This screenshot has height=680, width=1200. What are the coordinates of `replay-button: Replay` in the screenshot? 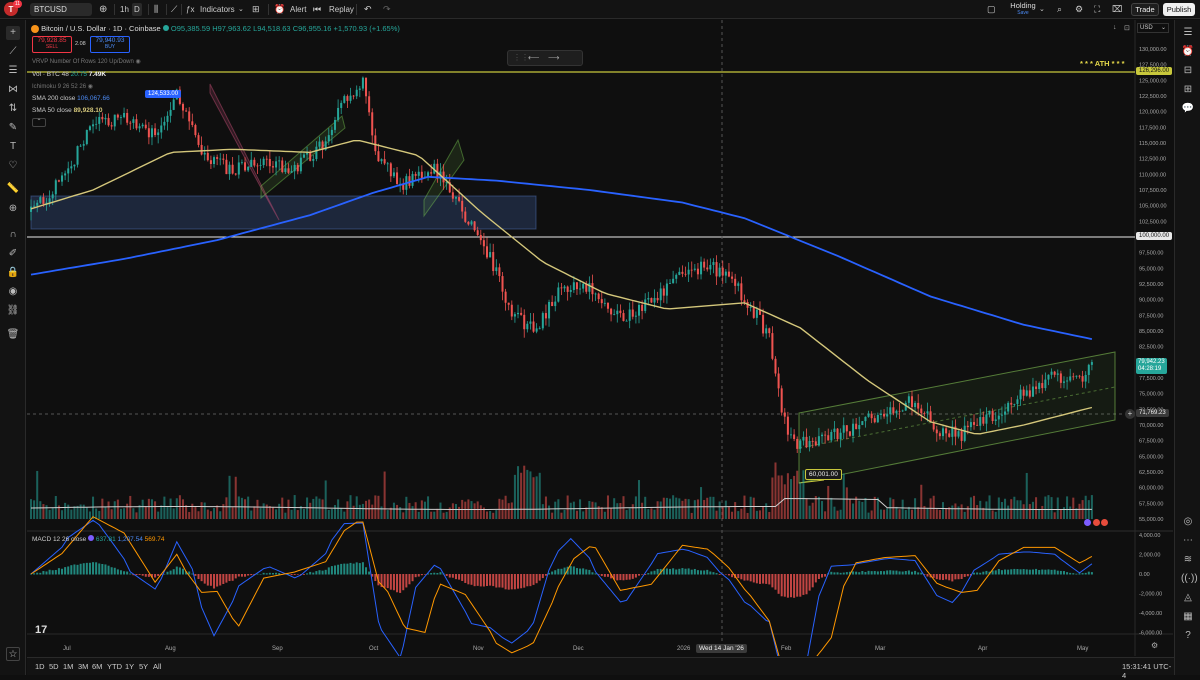 It's located at (341, 9).